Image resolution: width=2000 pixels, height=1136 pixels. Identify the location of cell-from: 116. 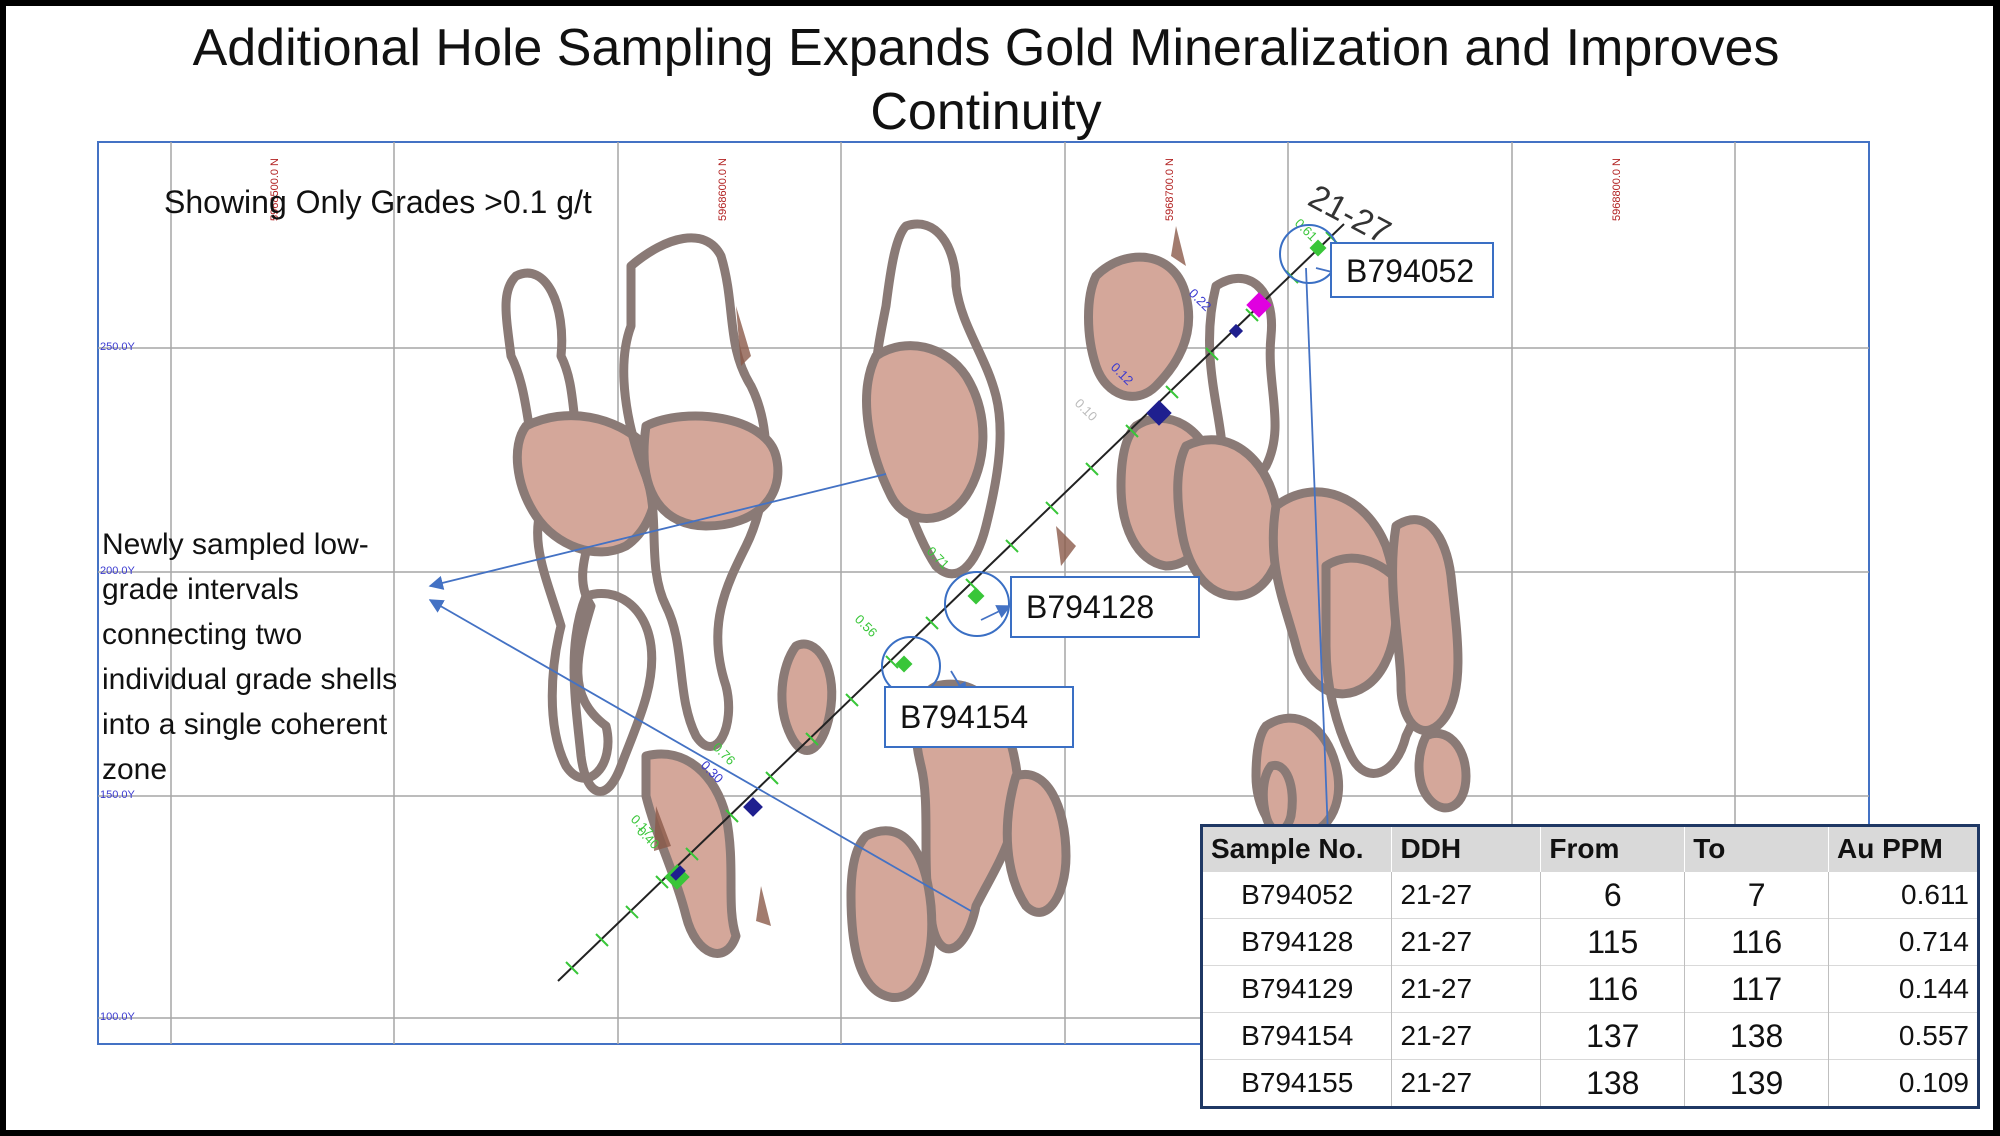
(1613, 989).